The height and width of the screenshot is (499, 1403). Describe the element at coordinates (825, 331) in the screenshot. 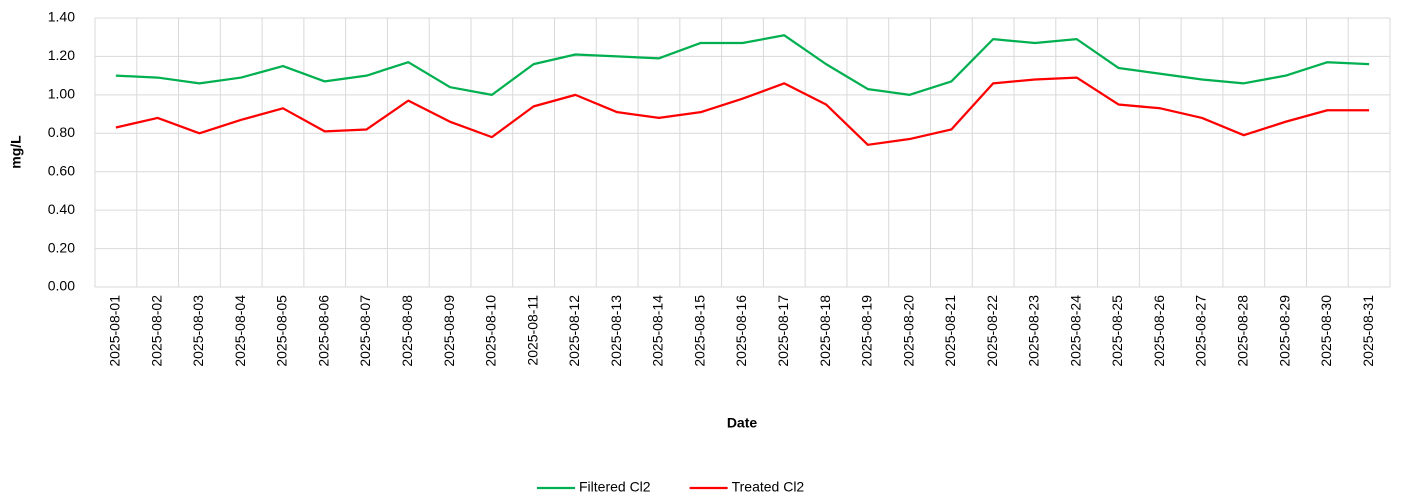

I see `x-tick-label: 2025-08-18` at that location.